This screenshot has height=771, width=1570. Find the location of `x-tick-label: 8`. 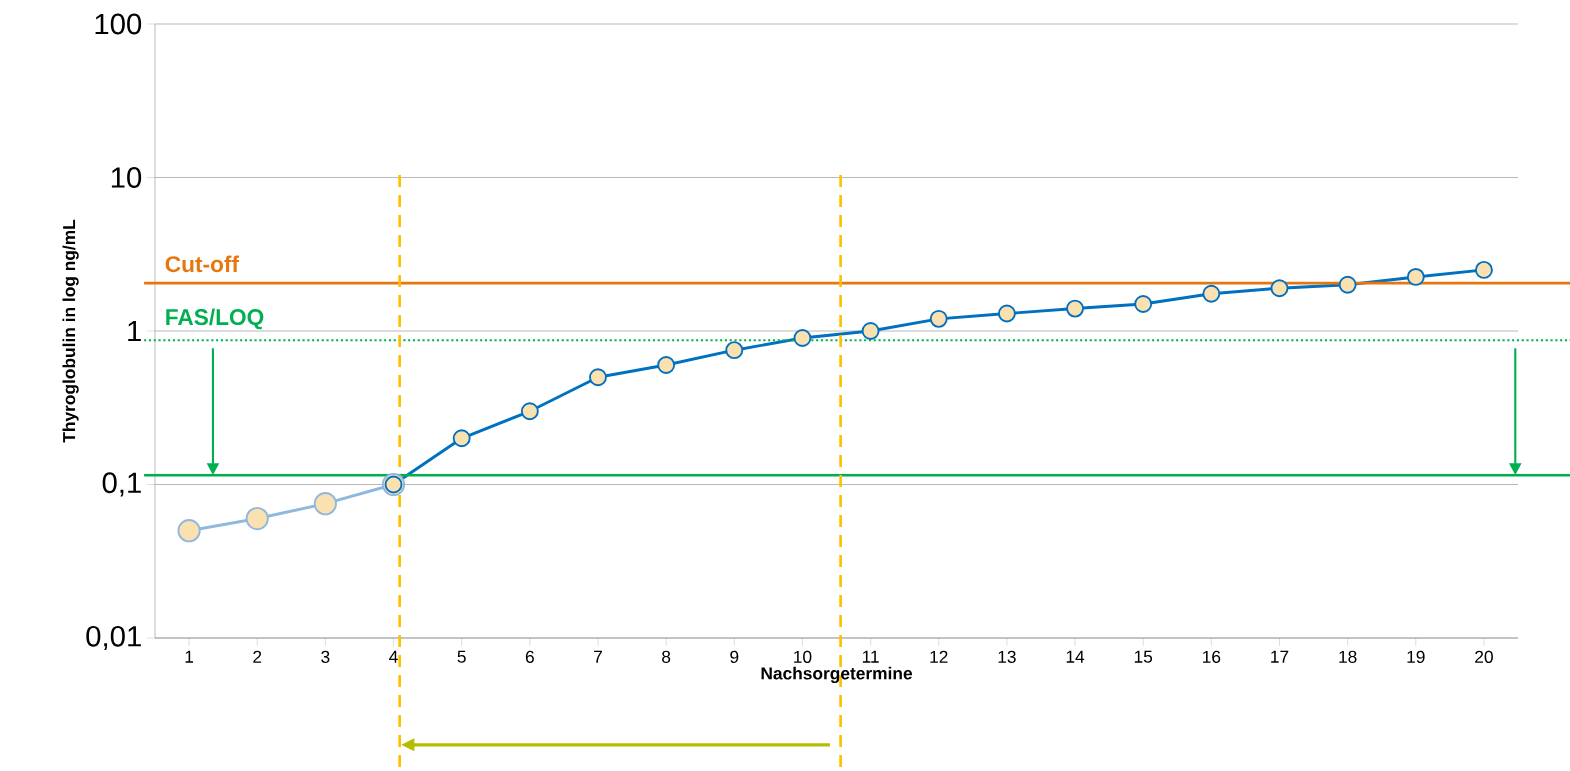

x-tick-label: 8 is located at coordinates (666, 656).